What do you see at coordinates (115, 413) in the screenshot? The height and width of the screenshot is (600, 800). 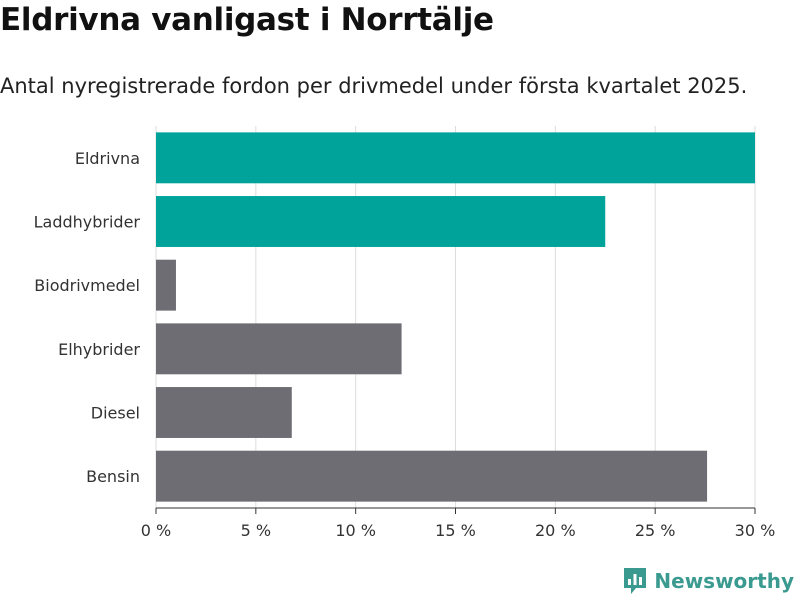 I see `category-label: Diesel` at bounding box center [115, 413].